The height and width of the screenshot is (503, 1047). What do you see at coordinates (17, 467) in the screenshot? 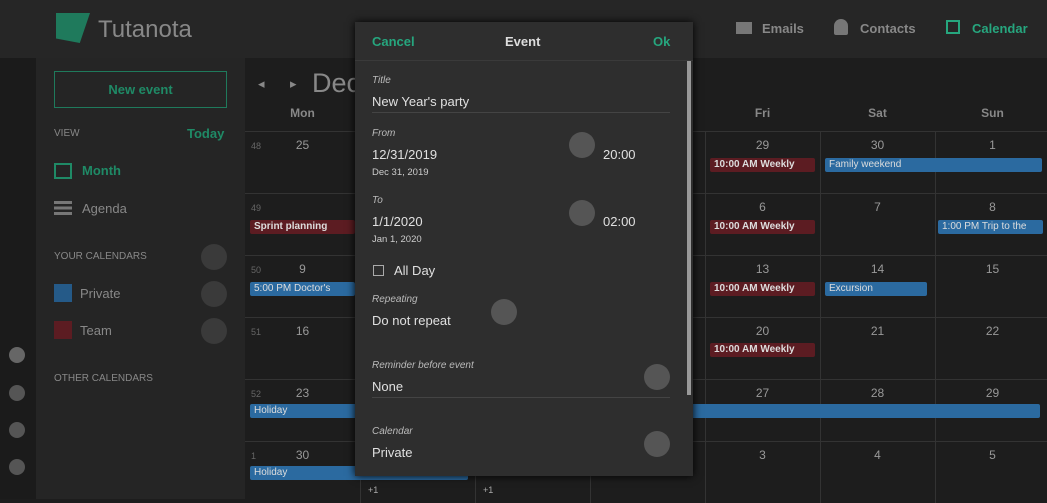
I see `logout-icon` at bounding box center [17, 467].